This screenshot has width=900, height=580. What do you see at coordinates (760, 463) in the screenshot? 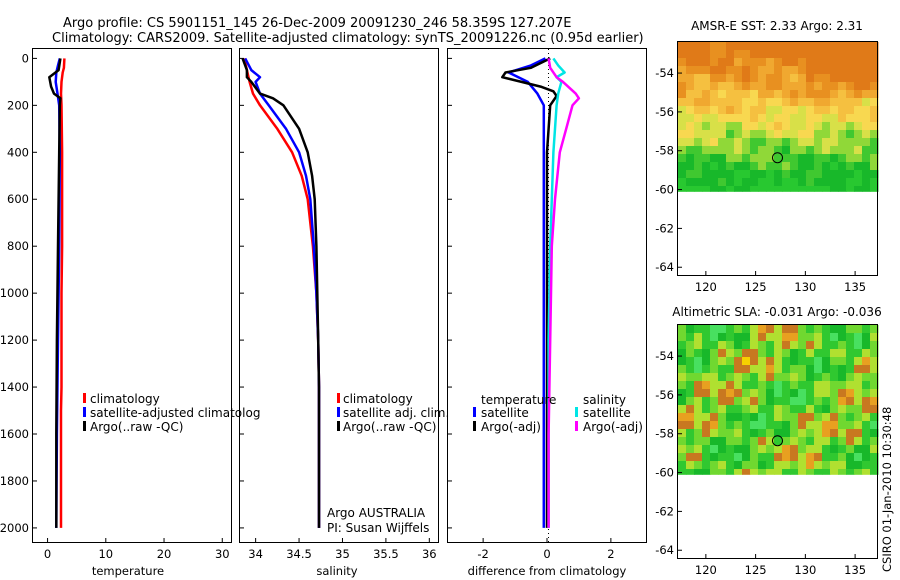
I see `sla-map-ticks: 120 125 130 135 -54 -56 -58 -60 -62 -64` at bounding box center [760, 463].